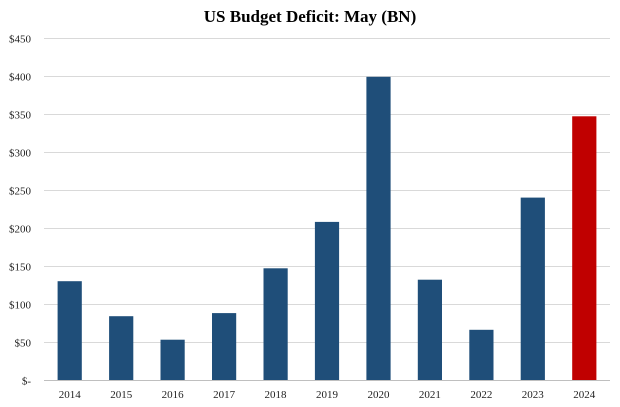  Describe the element at coordinates (310, 16) in the screenshot. I see `chart-title: US Budget Deficit: May (BN)` at that location.